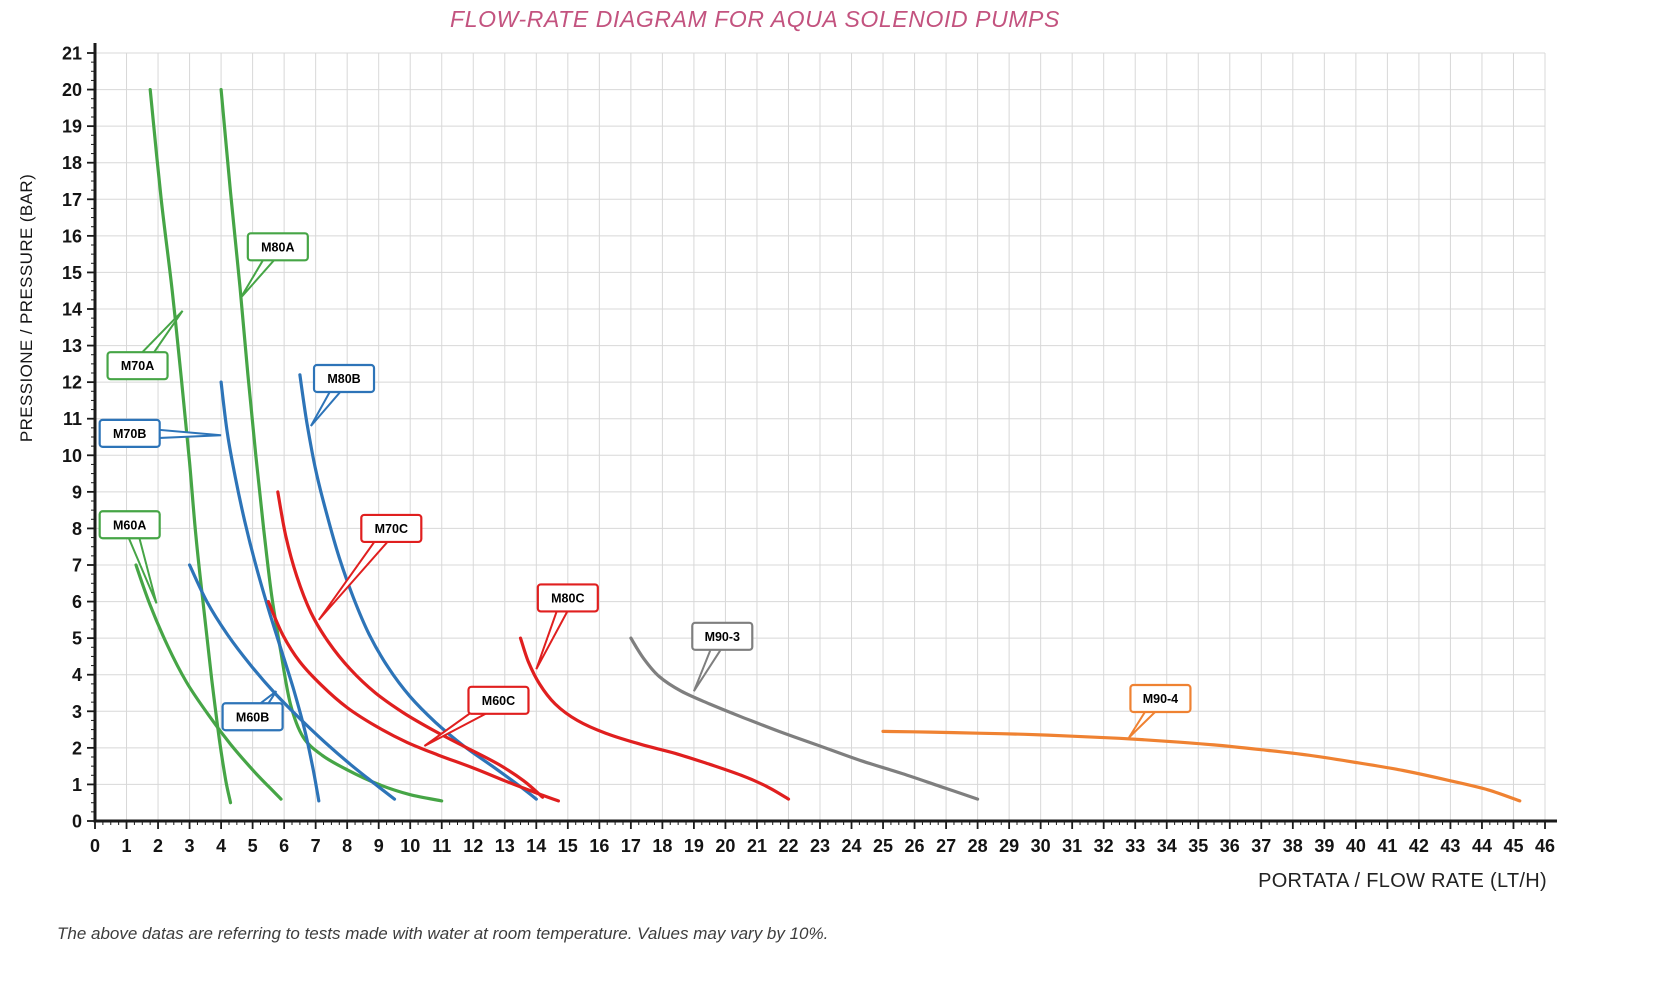 This screenshot has width=1660, height=1000. What do you see at coordinates (77, 748) in the screenshot?
I see `y-tick-label: 2` at bounding box center [77, 748].